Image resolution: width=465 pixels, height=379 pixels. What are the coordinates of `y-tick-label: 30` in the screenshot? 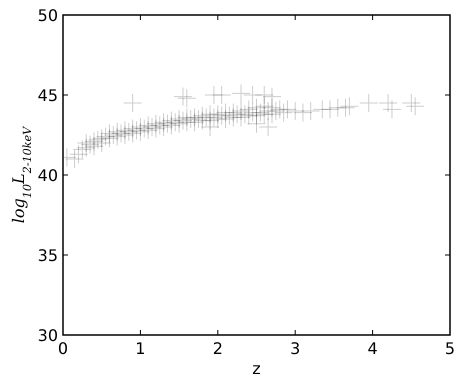 It's located at (48, 335).